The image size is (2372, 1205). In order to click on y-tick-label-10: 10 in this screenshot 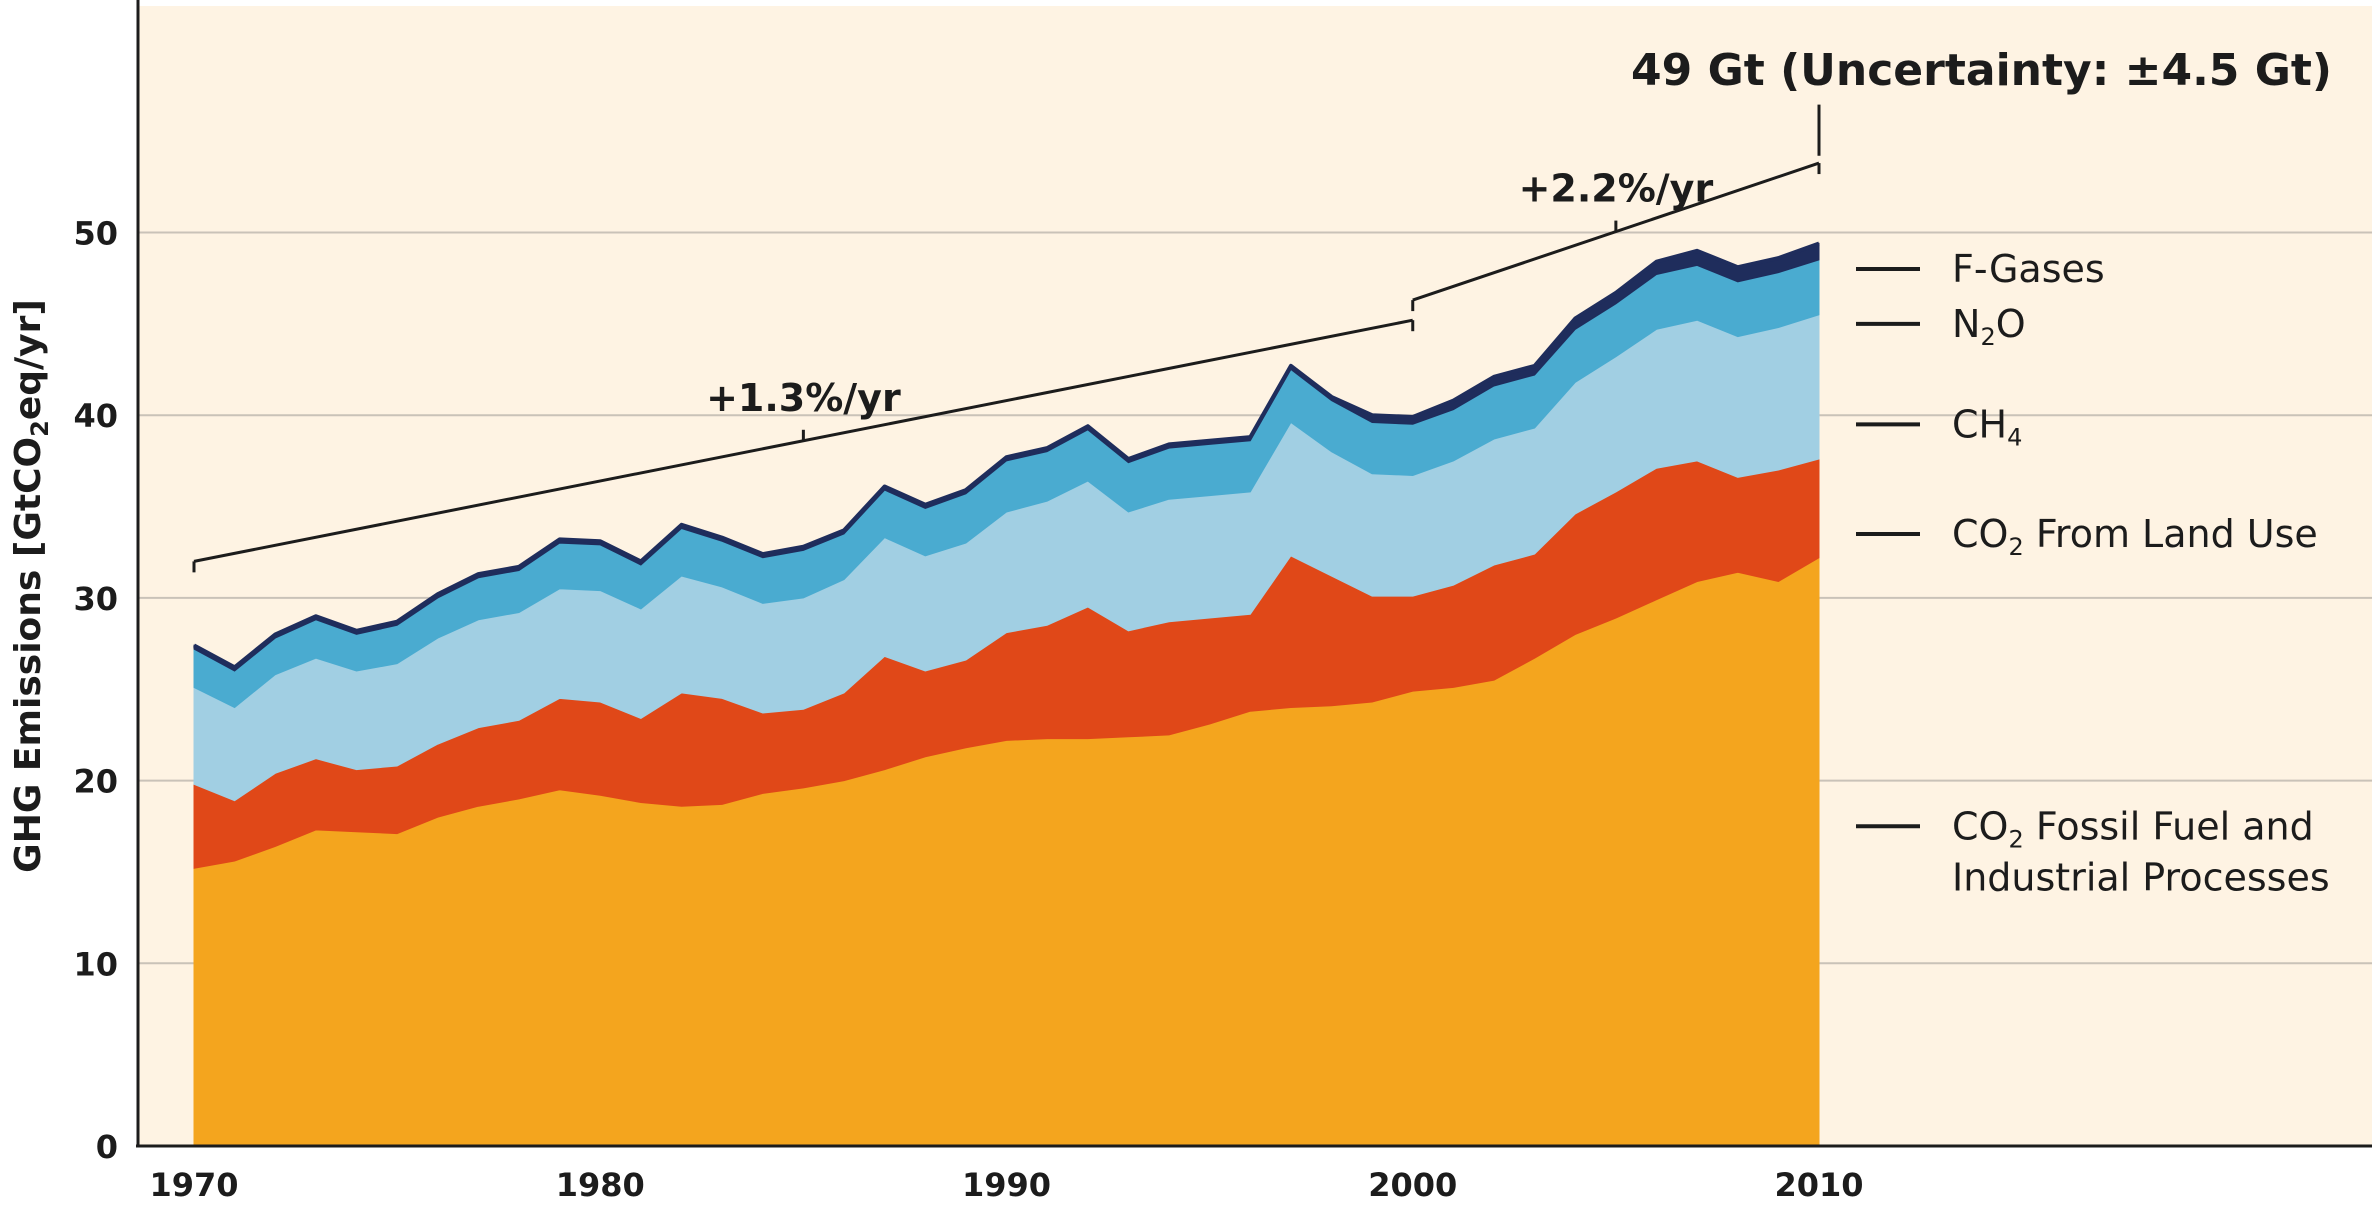, I will do `click(95, 964)`.